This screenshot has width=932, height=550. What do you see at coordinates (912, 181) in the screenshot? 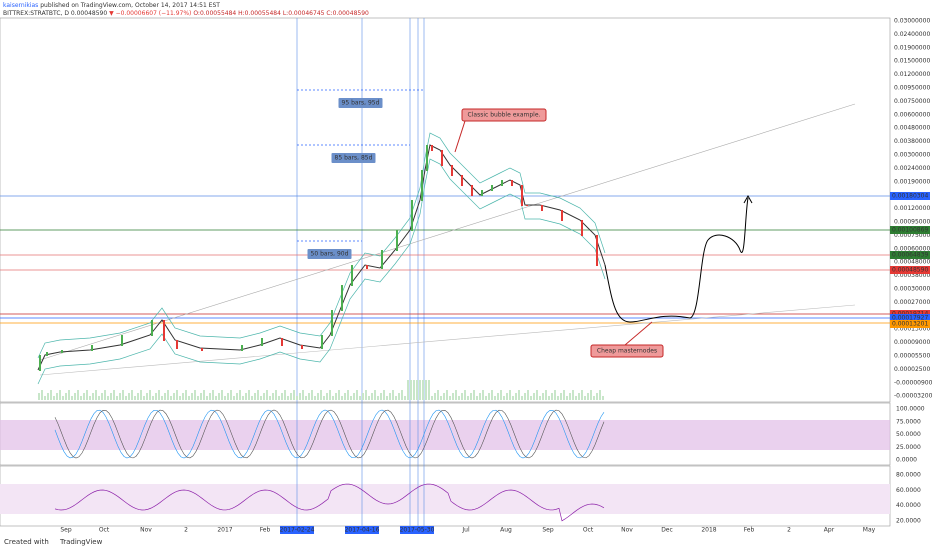
I see `price-axis-label: 0.00190000` at bounding box center [912, 181].